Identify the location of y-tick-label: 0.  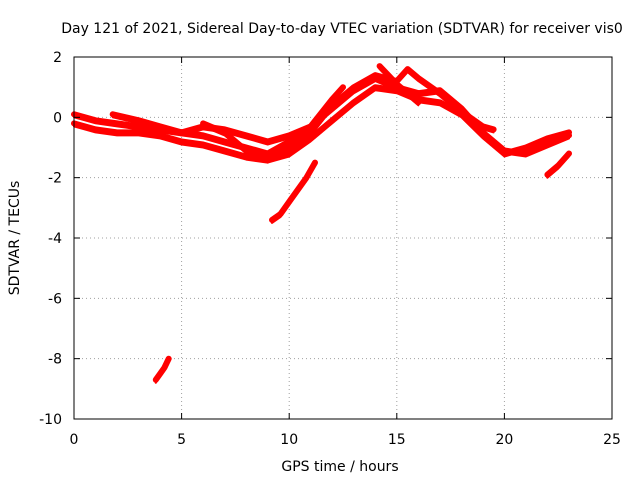
(57, 118).